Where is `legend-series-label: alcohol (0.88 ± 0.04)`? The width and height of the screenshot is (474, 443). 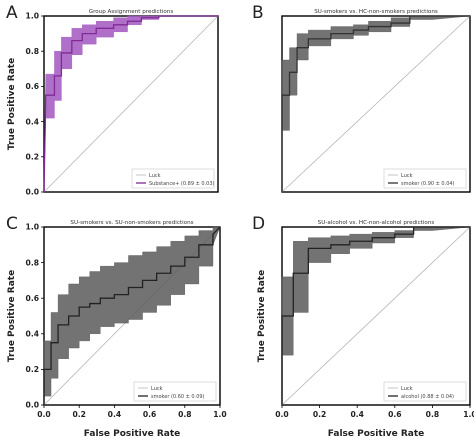 legend-series-label: alcohol (0.88 ± 0.04) is located at coordinates (427, 397).